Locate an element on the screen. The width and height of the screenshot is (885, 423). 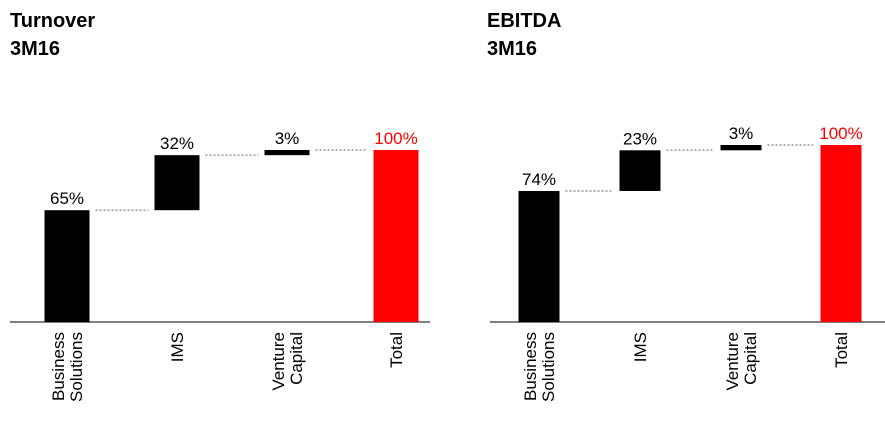
data-label: 32% is located at coordinates (177, 143).